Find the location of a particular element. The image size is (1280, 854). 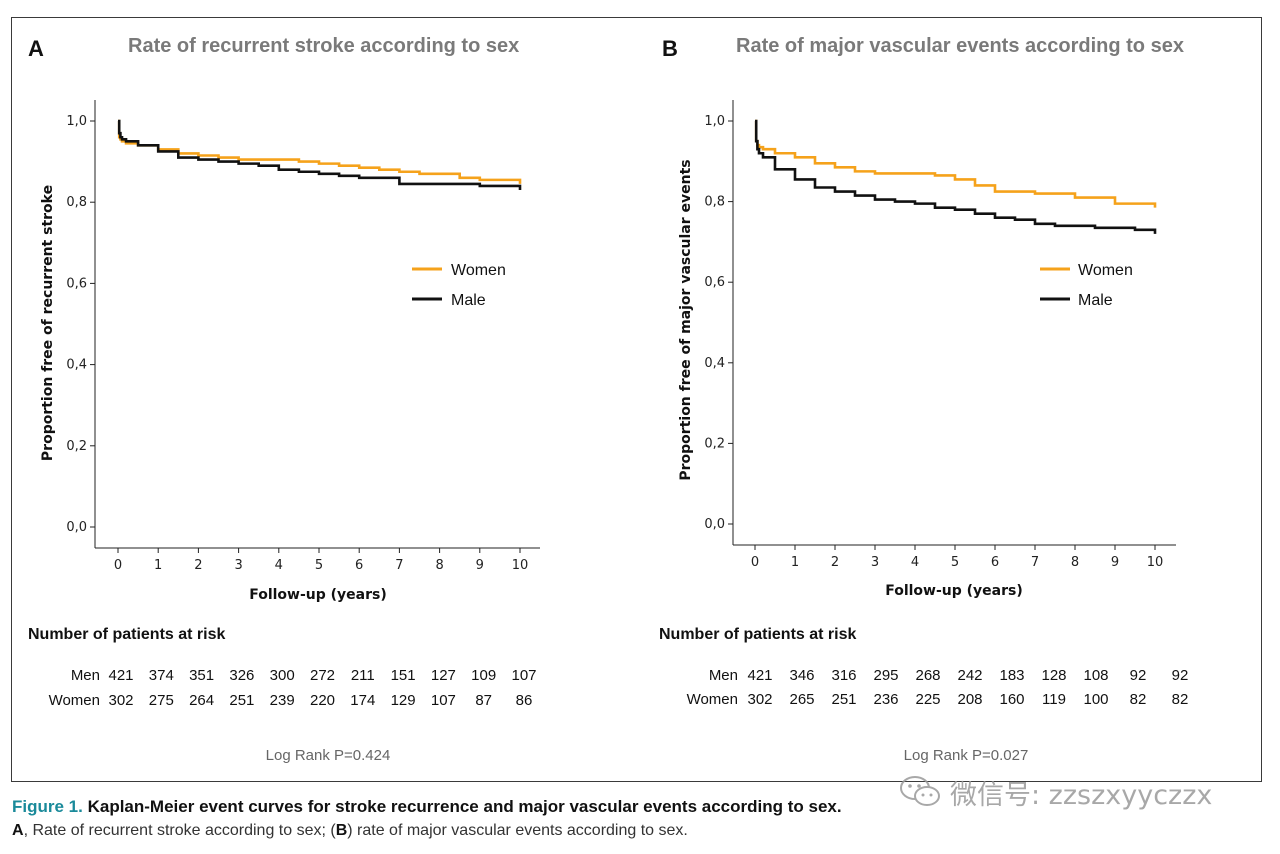

panel-letter: A is located at coordinates (36, 48).